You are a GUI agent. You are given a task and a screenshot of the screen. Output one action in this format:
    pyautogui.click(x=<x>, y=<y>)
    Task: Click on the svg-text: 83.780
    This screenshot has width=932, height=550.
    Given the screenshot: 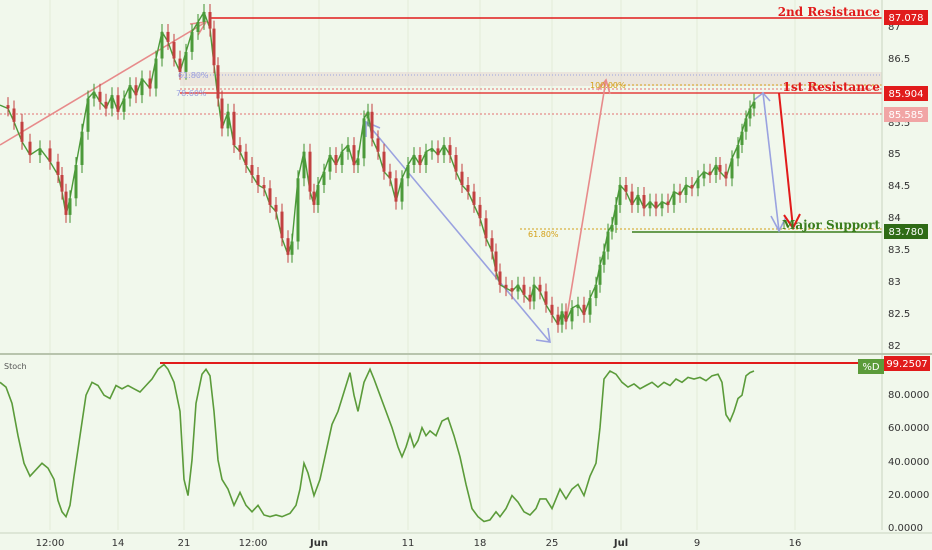 What is the action you would take?
    pyautogui.click(x=906, y=232)
    